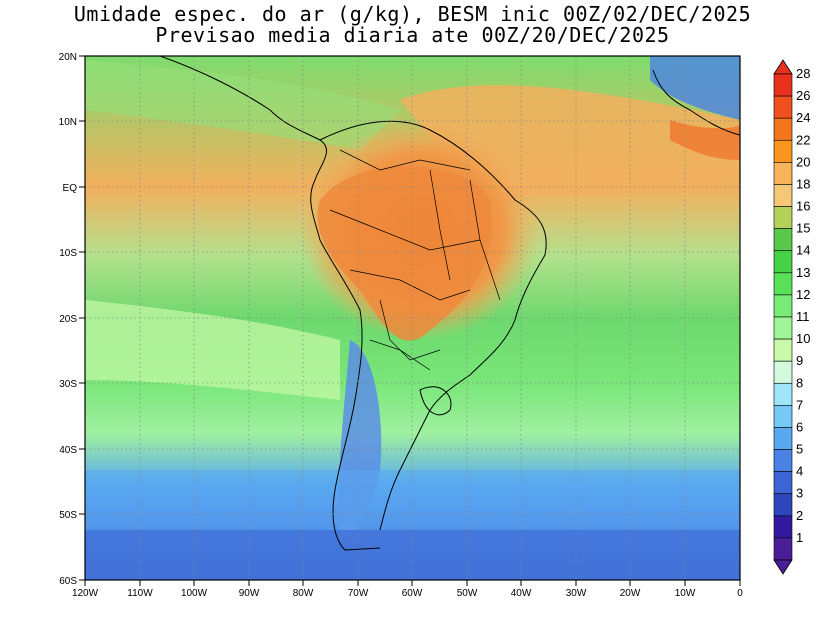 This screenshot has width=825, height=637. What do you see at coordinates (68, 450) in the screenshot?
I see `lat-label: 40S` at bounding box center [68, 450].